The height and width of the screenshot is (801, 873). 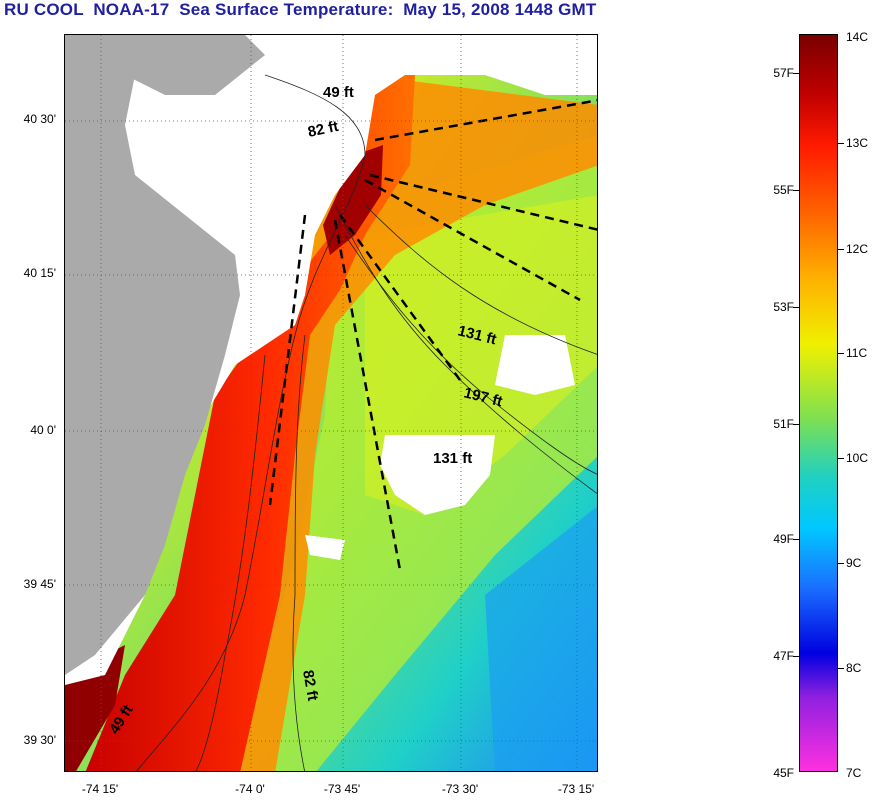 What do you see at coordinates (39, 273) in the screenshot?
I see `lat-label-40-15: 40 15'` at bounding box center [39, 273].